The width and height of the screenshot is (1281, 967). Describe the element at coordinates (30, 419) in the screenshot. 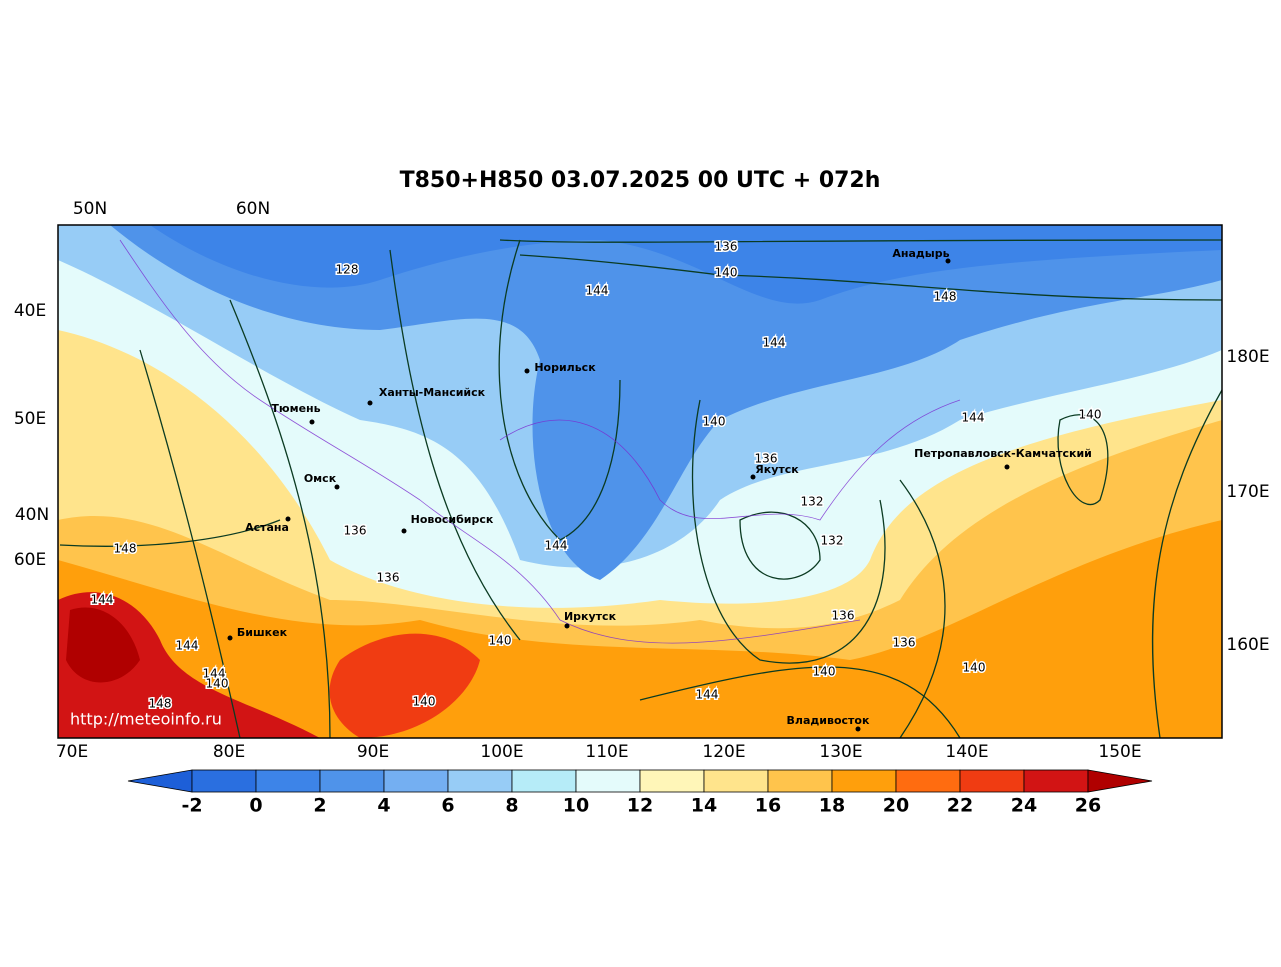

I see `axis-label: 50E` at that location.